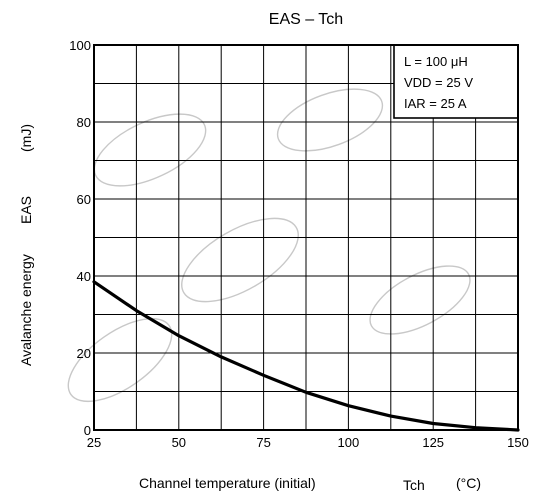 This screenshot has width=540, height=499. What do you see at coordinates (26, 210) in the screenshot?
I see `y-axis-symbol: EAS` at bounding box center [26, 210].